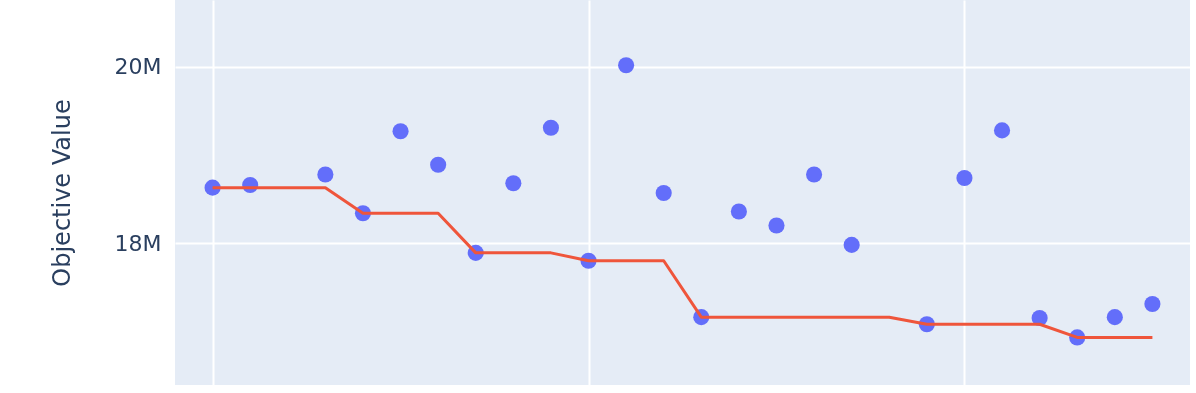 Image resolution: width=1196 pixels, height=393 pixels. I want to click on y-axis-title: Objective Value, so click(61, 193).